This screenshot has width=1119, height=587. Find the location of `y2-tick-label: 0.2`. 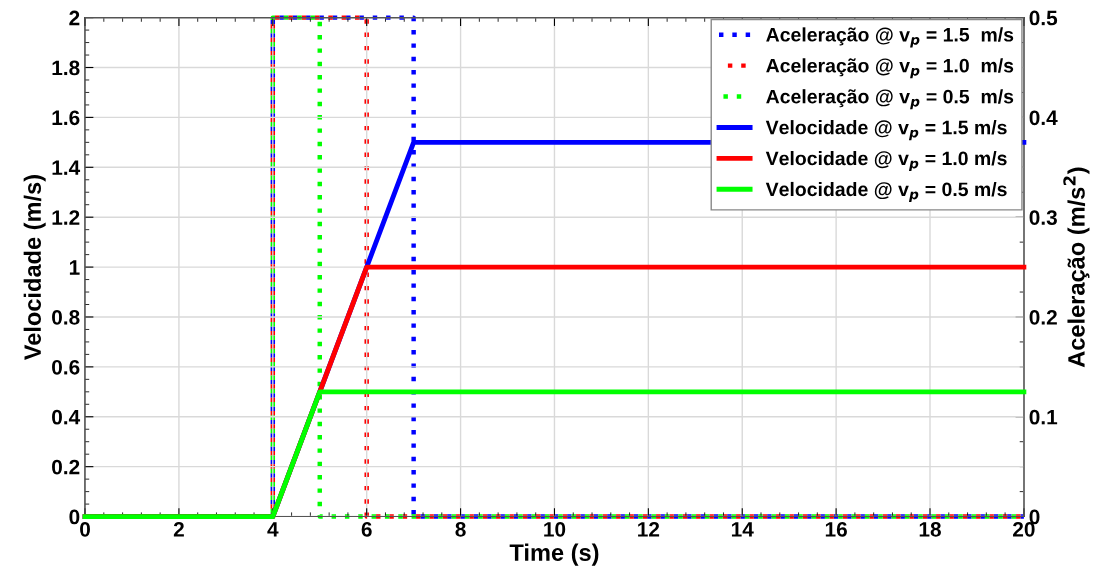

y2-tick-label: 0.2 is located at coordinates (1043, 317).